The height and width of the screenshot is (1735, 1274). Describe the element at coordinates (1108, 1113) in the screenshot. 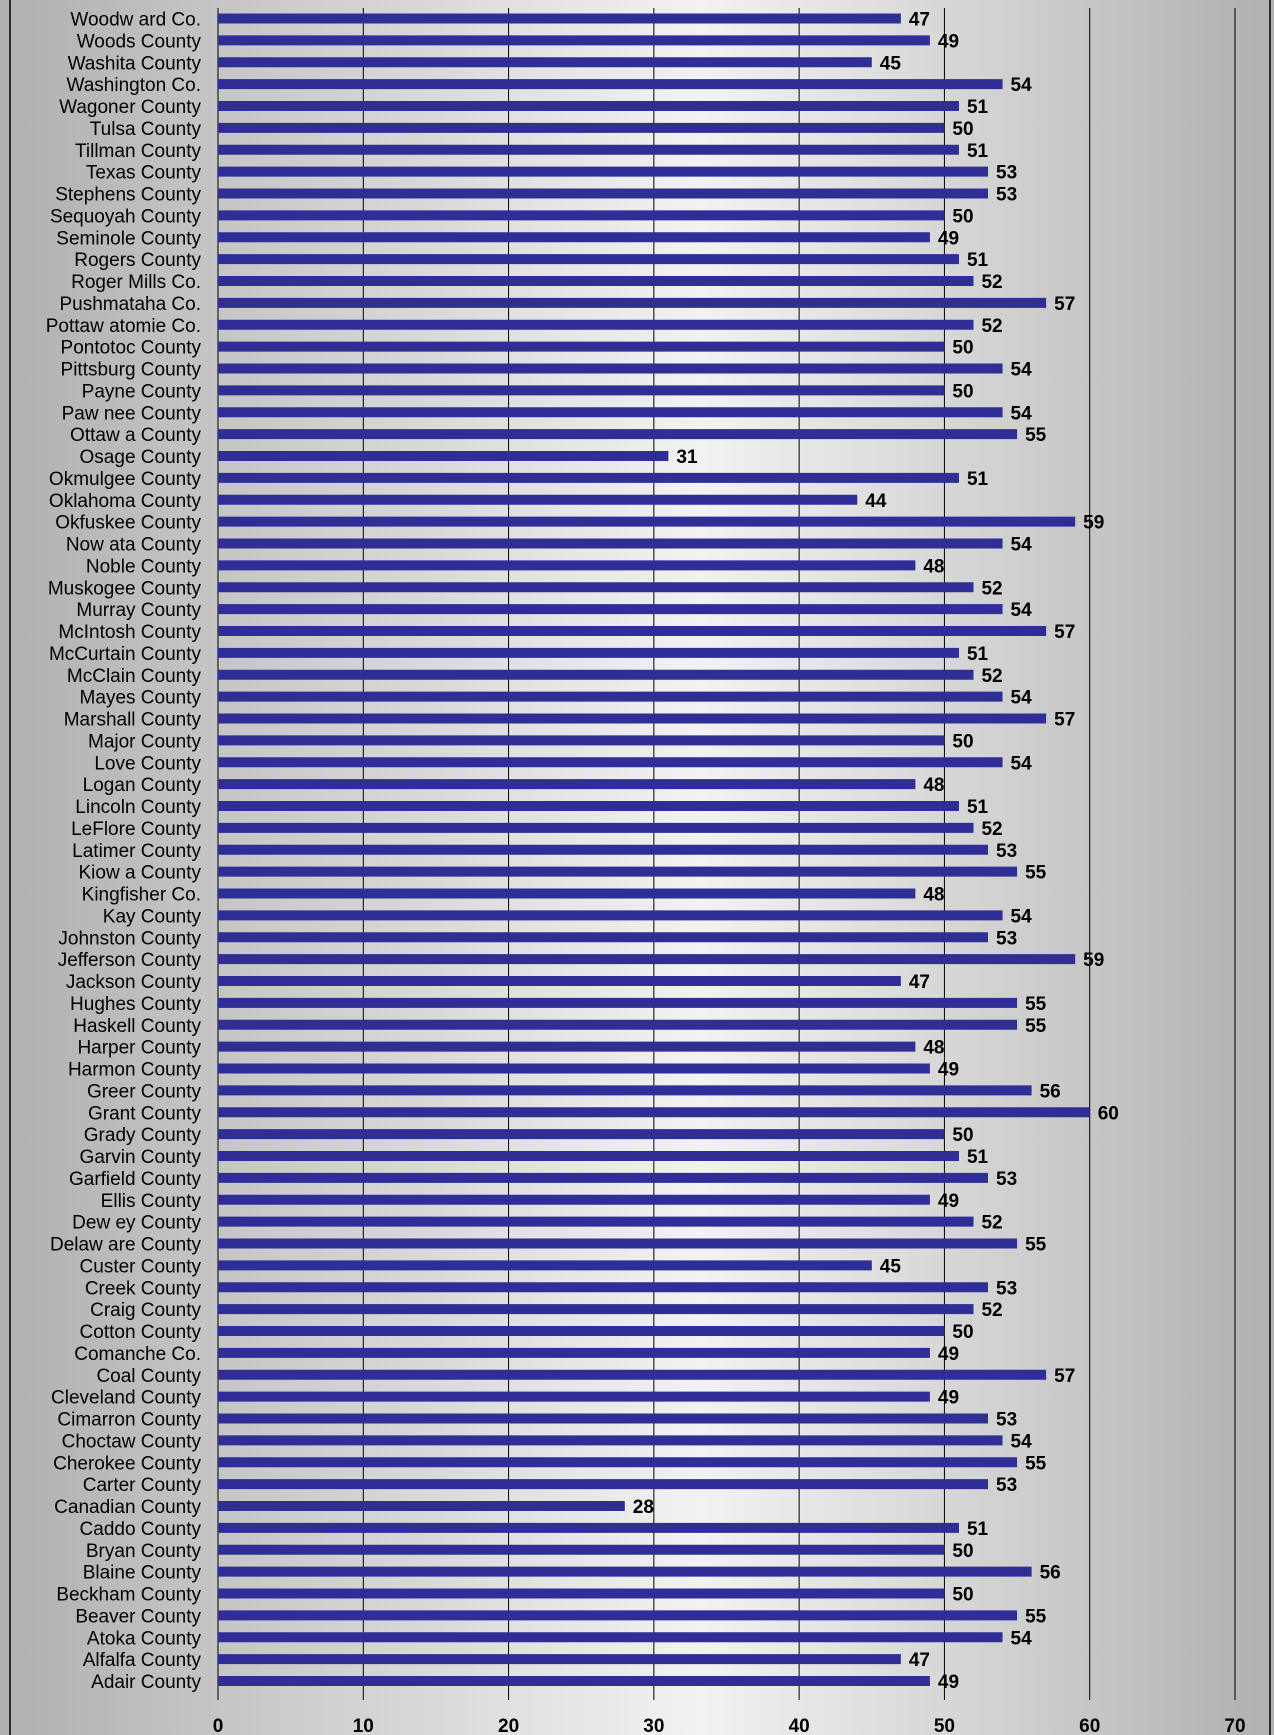

I see `value-label: 60` at that location.